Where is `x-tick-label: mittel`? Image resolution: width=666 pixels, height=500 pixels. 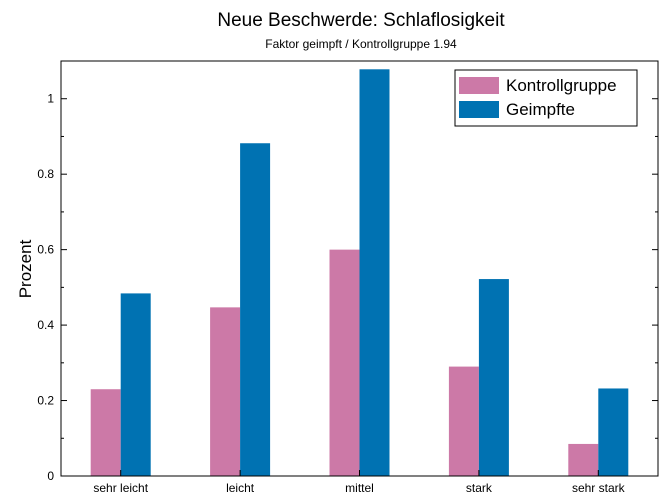
x-tick-label: mittel is located at coordinates (359, 488).